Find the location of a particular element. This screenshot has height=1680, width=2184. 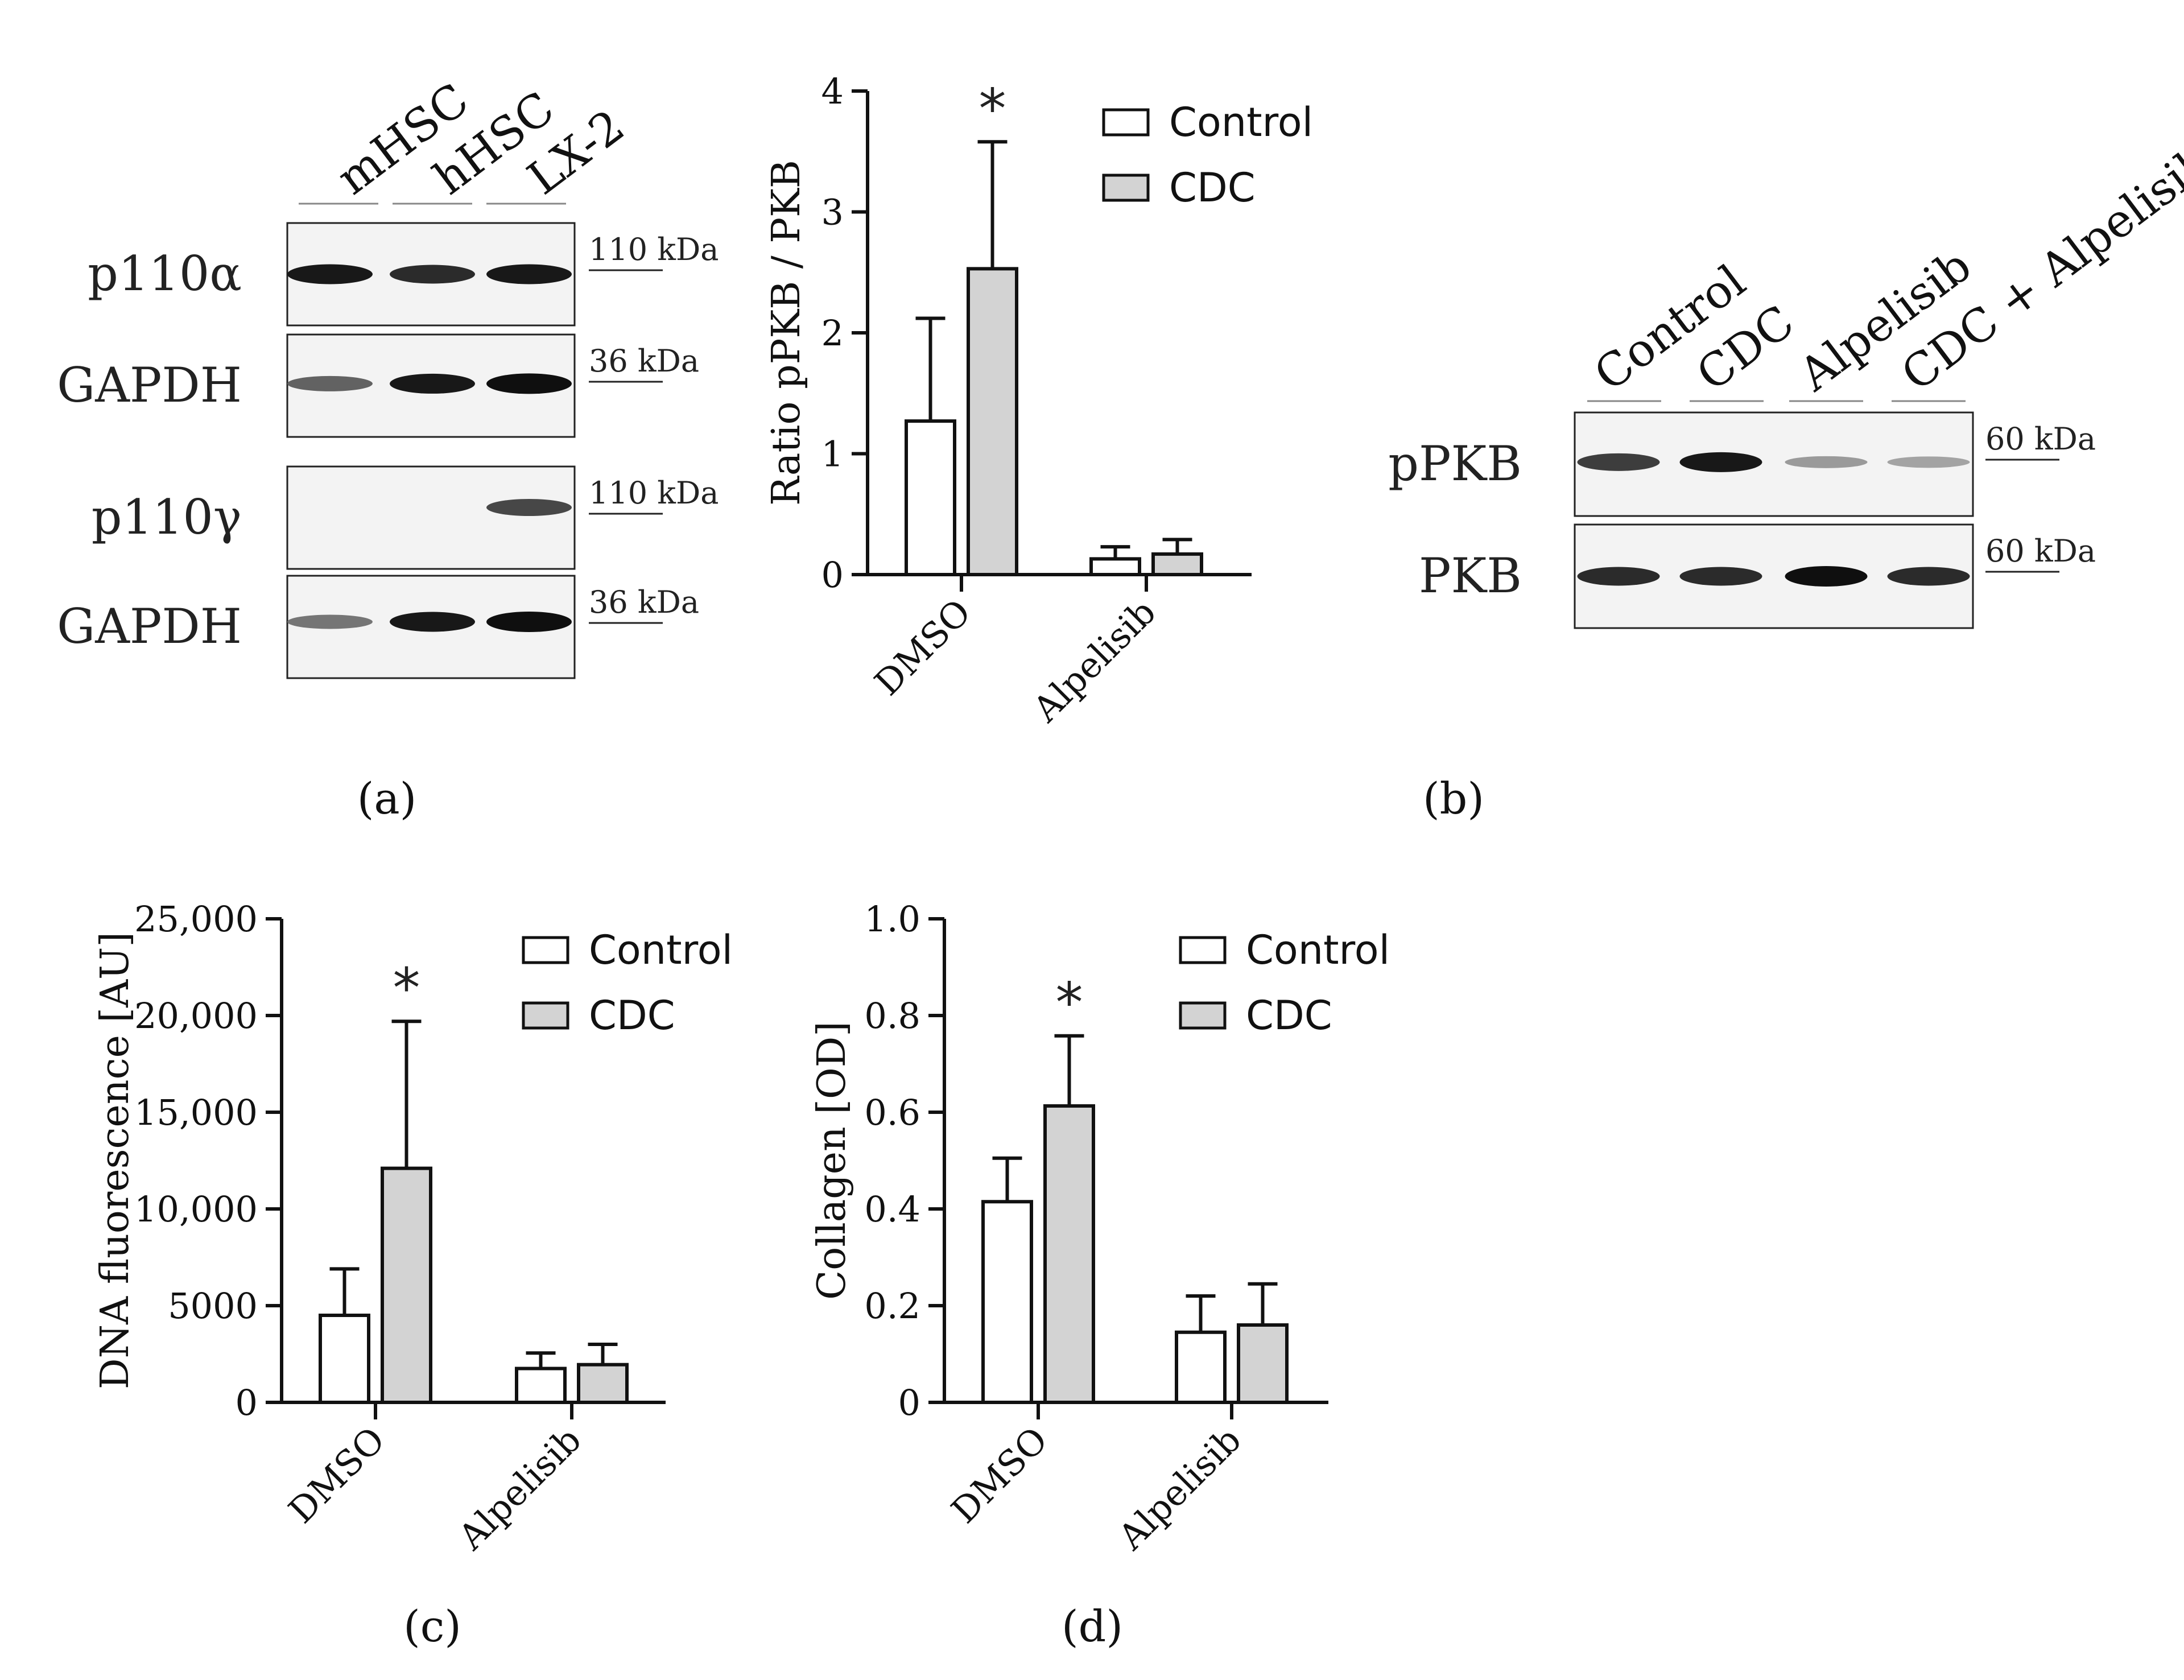

y-tick-label: 10,000 is located at coordinates (196, 1209).